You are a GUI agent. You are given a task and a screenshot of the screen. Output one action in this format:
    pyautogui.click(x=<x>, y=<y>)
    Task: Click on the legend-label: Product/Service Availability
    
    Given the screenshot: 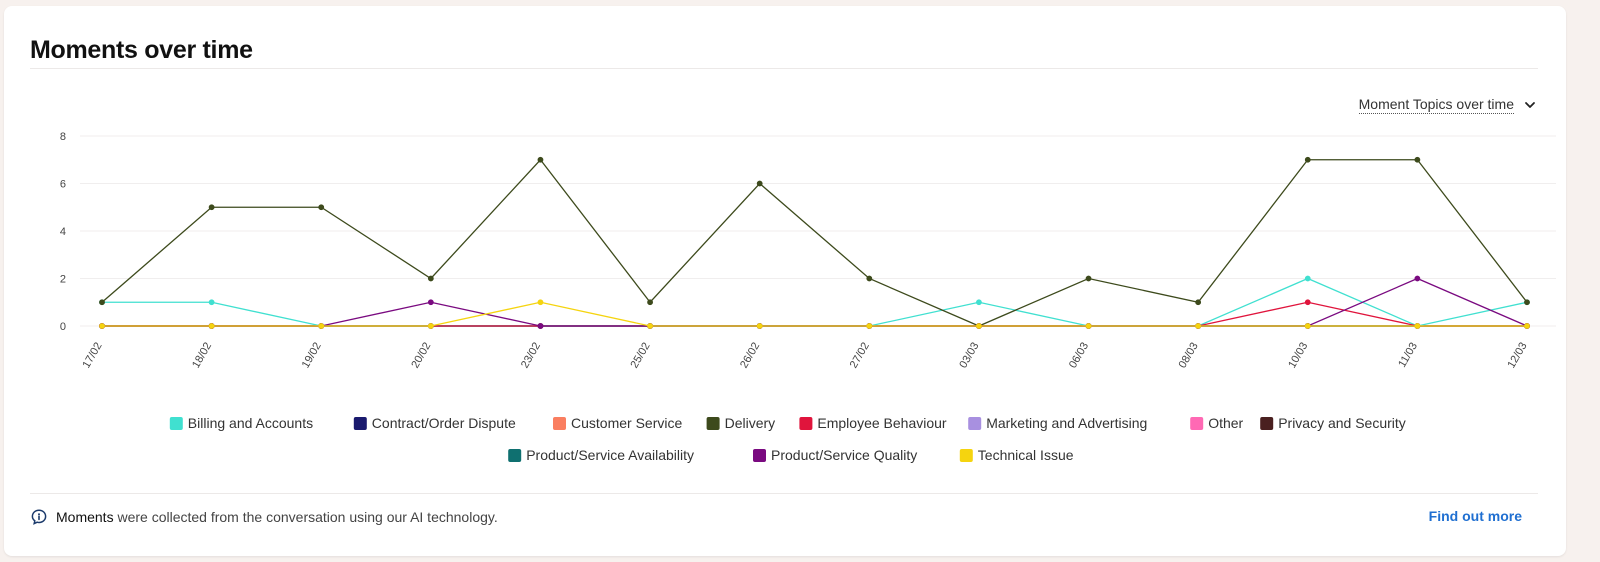 What is the action you would take?
    pyautogui.click(x=610, y=455)
    